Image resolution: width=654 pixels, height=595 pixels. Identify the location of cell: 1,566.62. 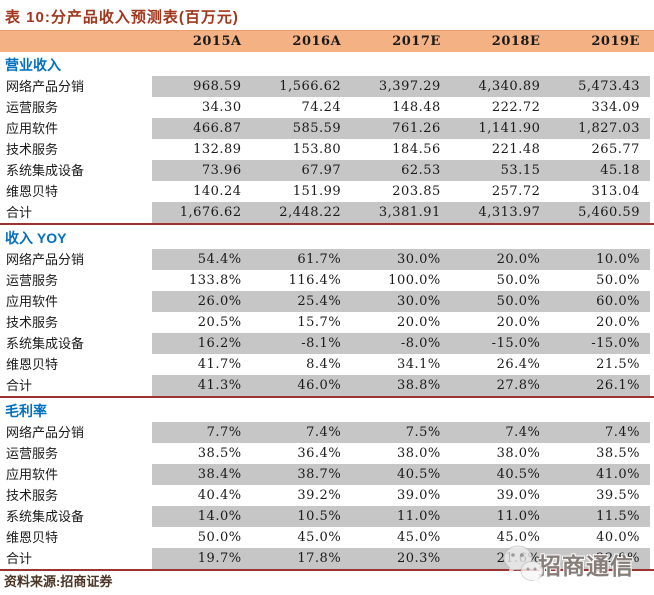
(310, 86).